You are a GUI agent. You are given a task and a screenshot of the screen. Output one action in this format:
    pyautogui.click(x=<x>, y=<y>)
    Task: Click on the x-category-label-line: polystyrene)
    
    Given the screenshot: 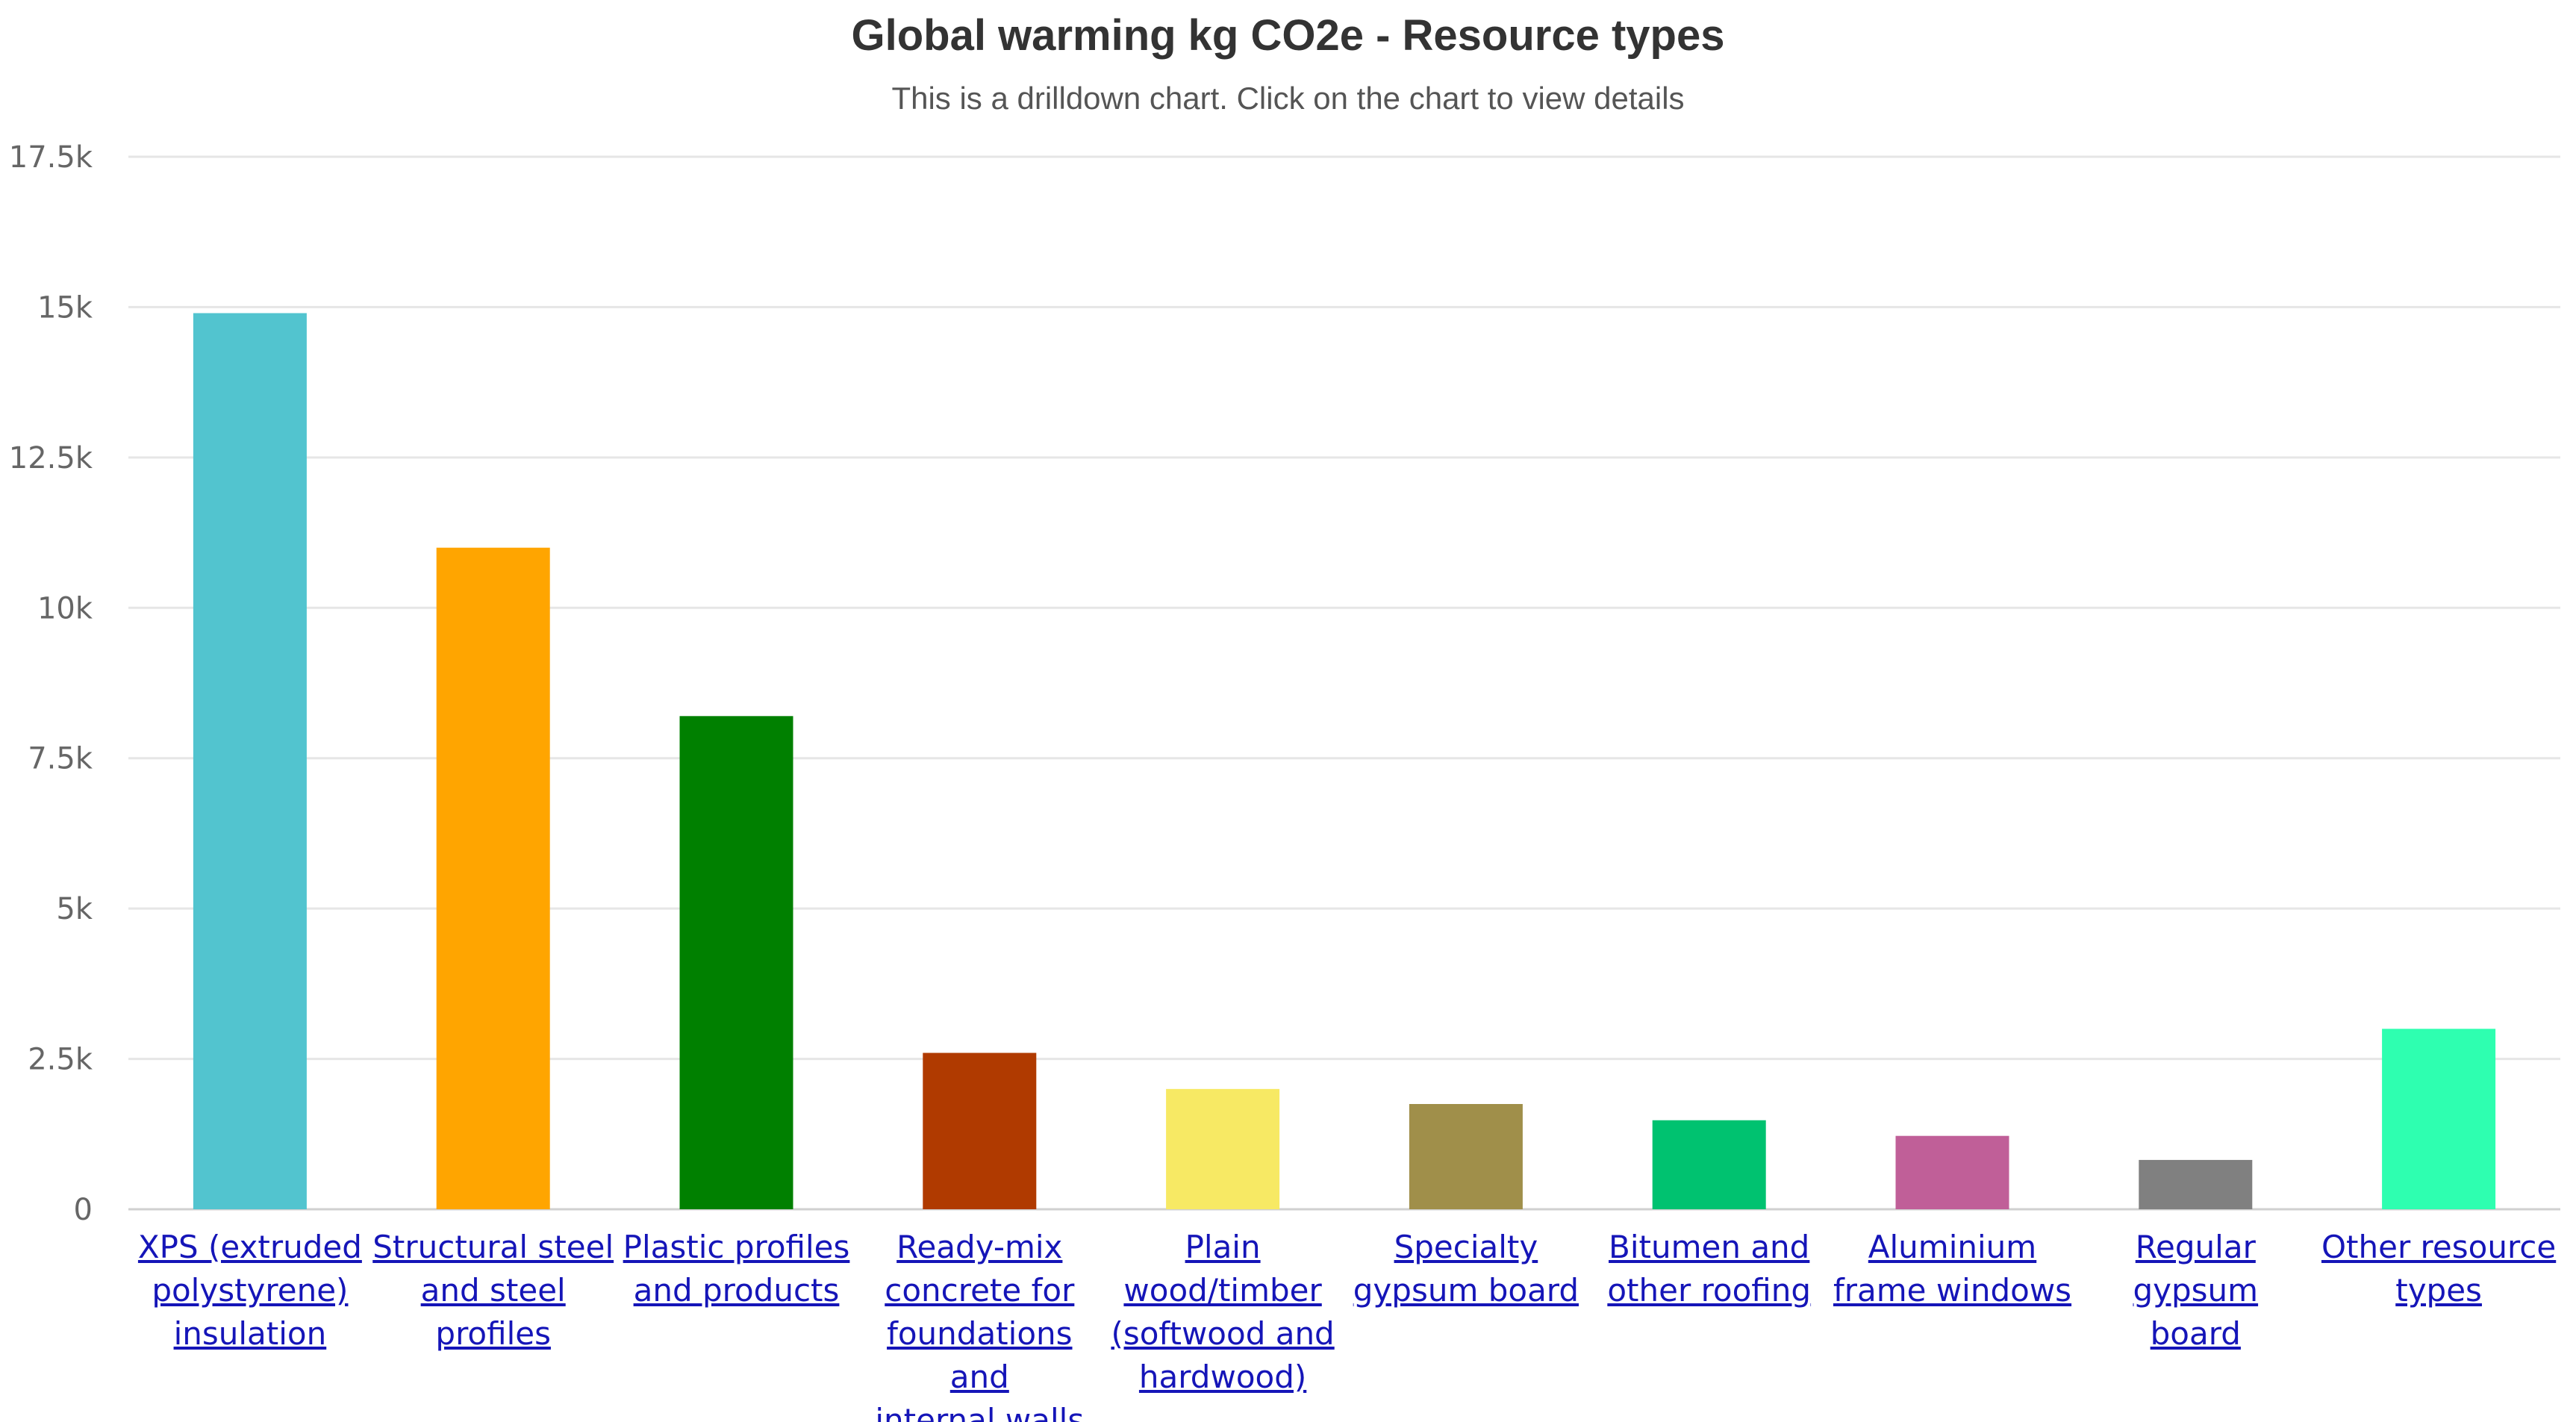 What is the action you would take?
    pyautogui.click(x=250, y=1290)
    